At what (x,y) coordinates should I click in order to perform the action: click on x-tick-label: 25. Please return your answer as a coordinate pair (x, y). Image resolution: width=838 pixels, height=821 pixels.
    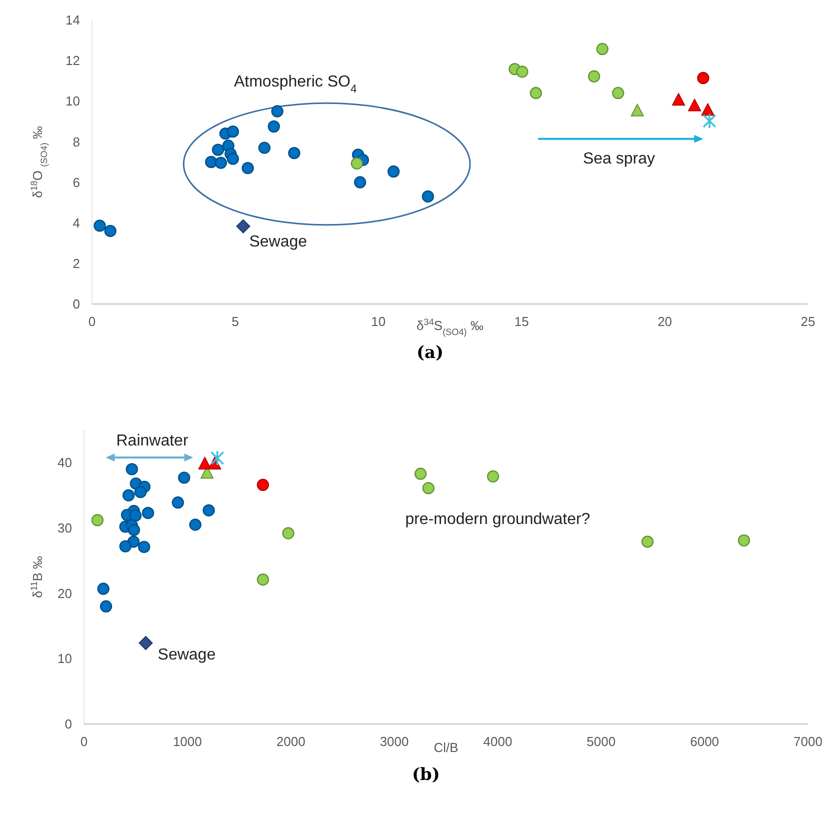
    Looking at the image, I should click on (808, 321).